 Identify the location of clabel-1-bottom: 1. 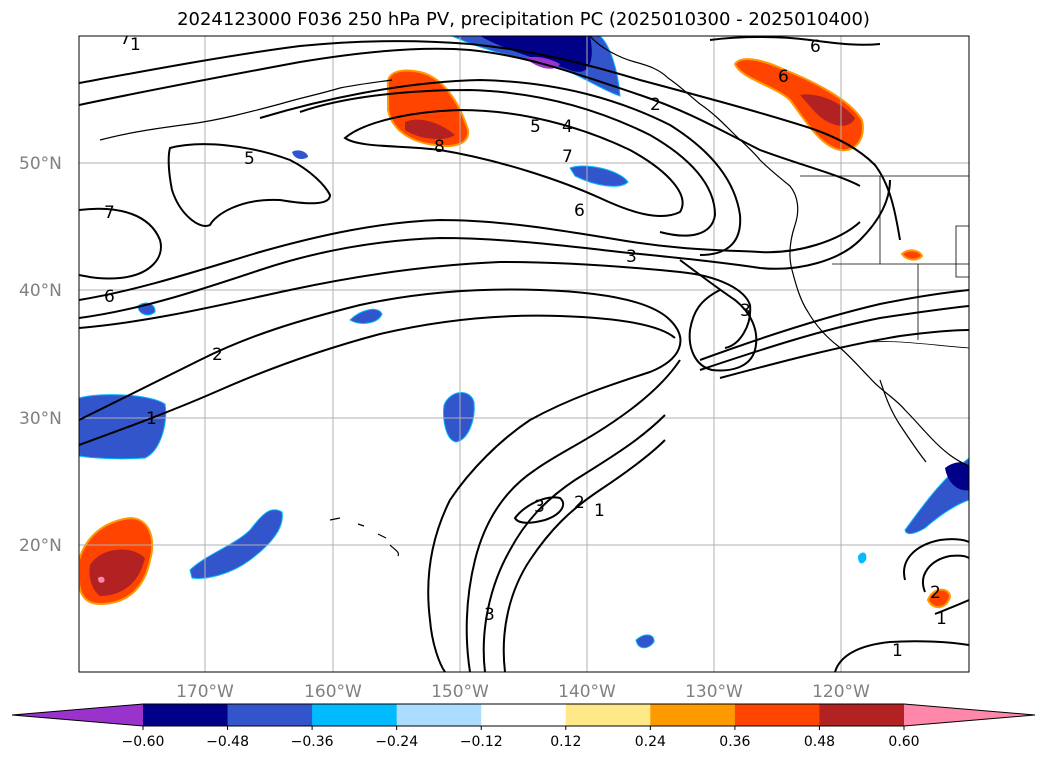
(897, 651).